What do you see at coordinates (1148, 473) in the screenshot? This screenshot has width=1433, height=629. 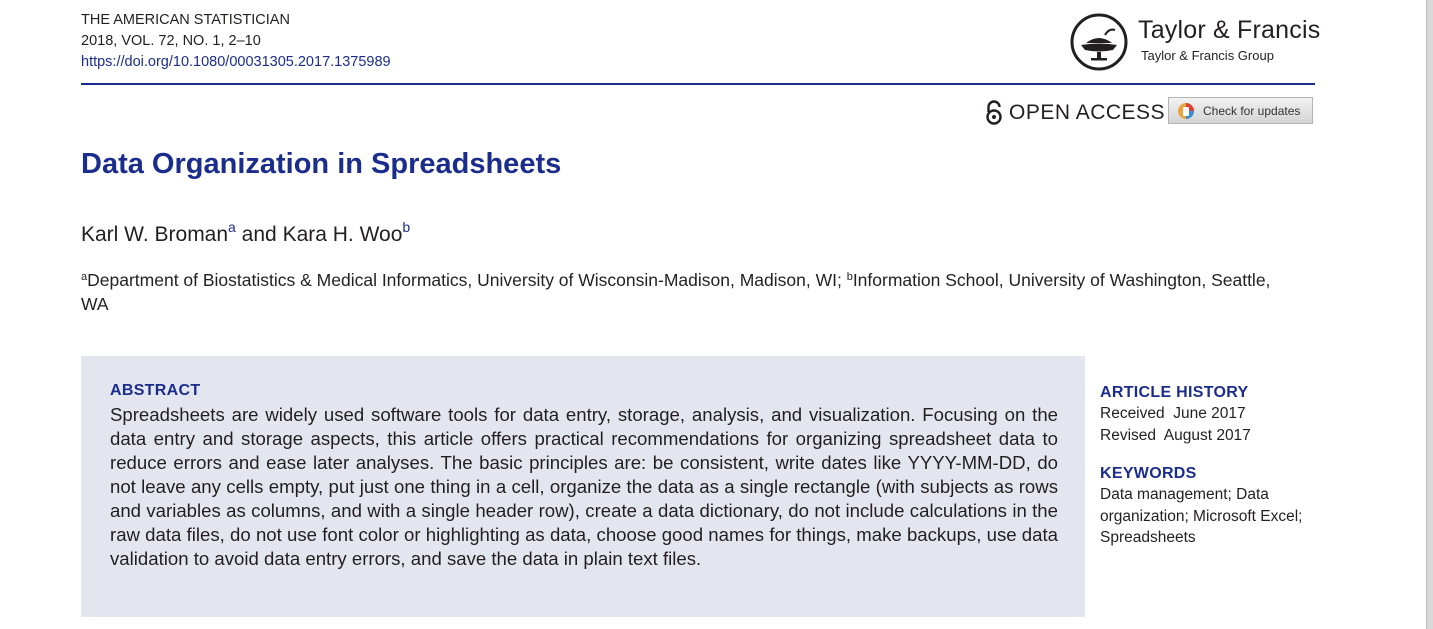 I see `keywords-heading: KEYWORDS` at bounding box center [1148, 473].